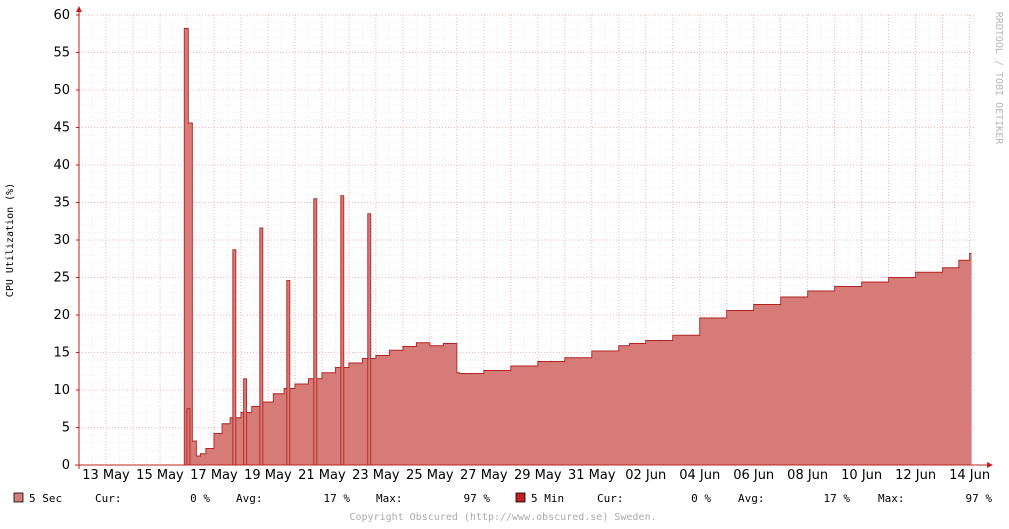 The width and height of the screenshot is (1009, 529). I want to click on x-tick-label: 04 Jun, so click(699, 475).